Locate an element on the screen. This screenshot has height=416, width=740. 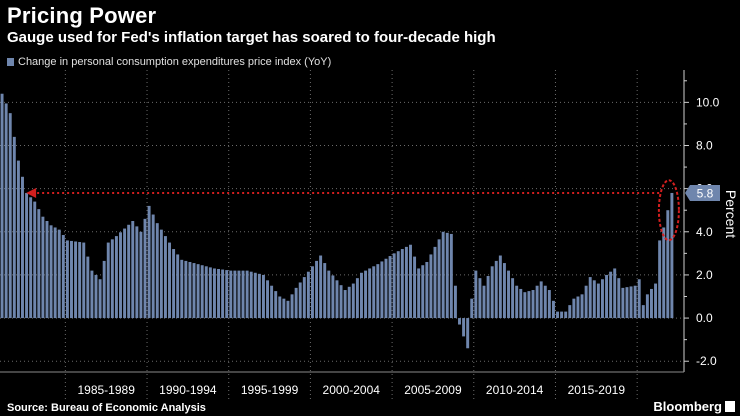
reference-arrowhead is located at coordinates (31, 192).